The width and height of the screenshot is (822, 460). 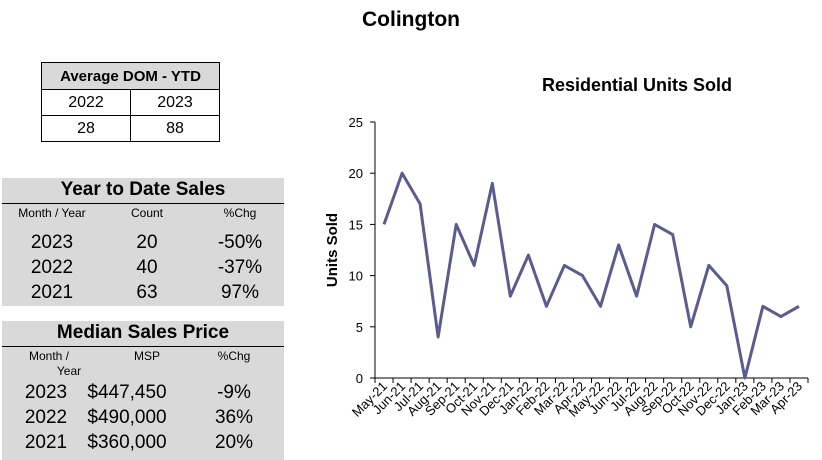 I want to click on ytd-row-chg: -50%, so click(x=240, y=242).